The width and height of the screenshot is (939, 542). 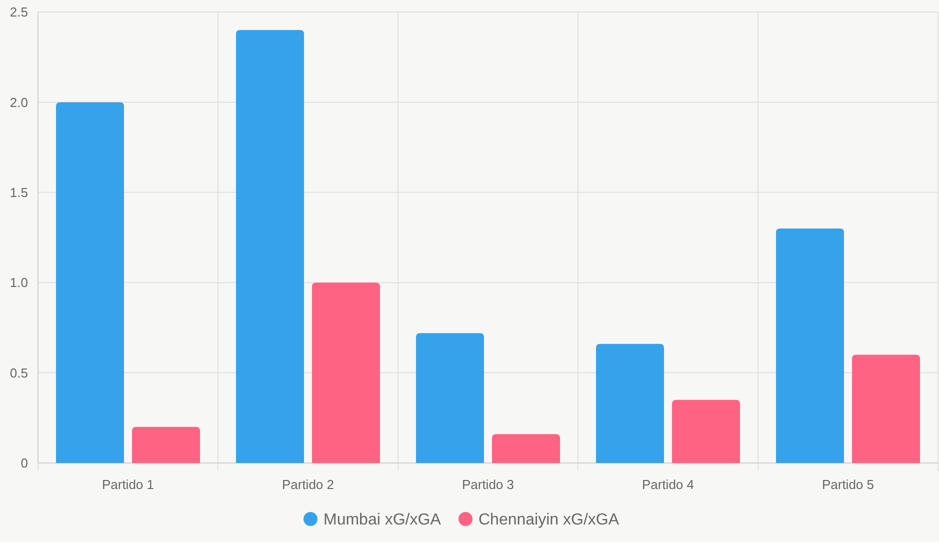 I want to click on legend-label: Mumbai xG/xGA, so click(x=383, y=520).